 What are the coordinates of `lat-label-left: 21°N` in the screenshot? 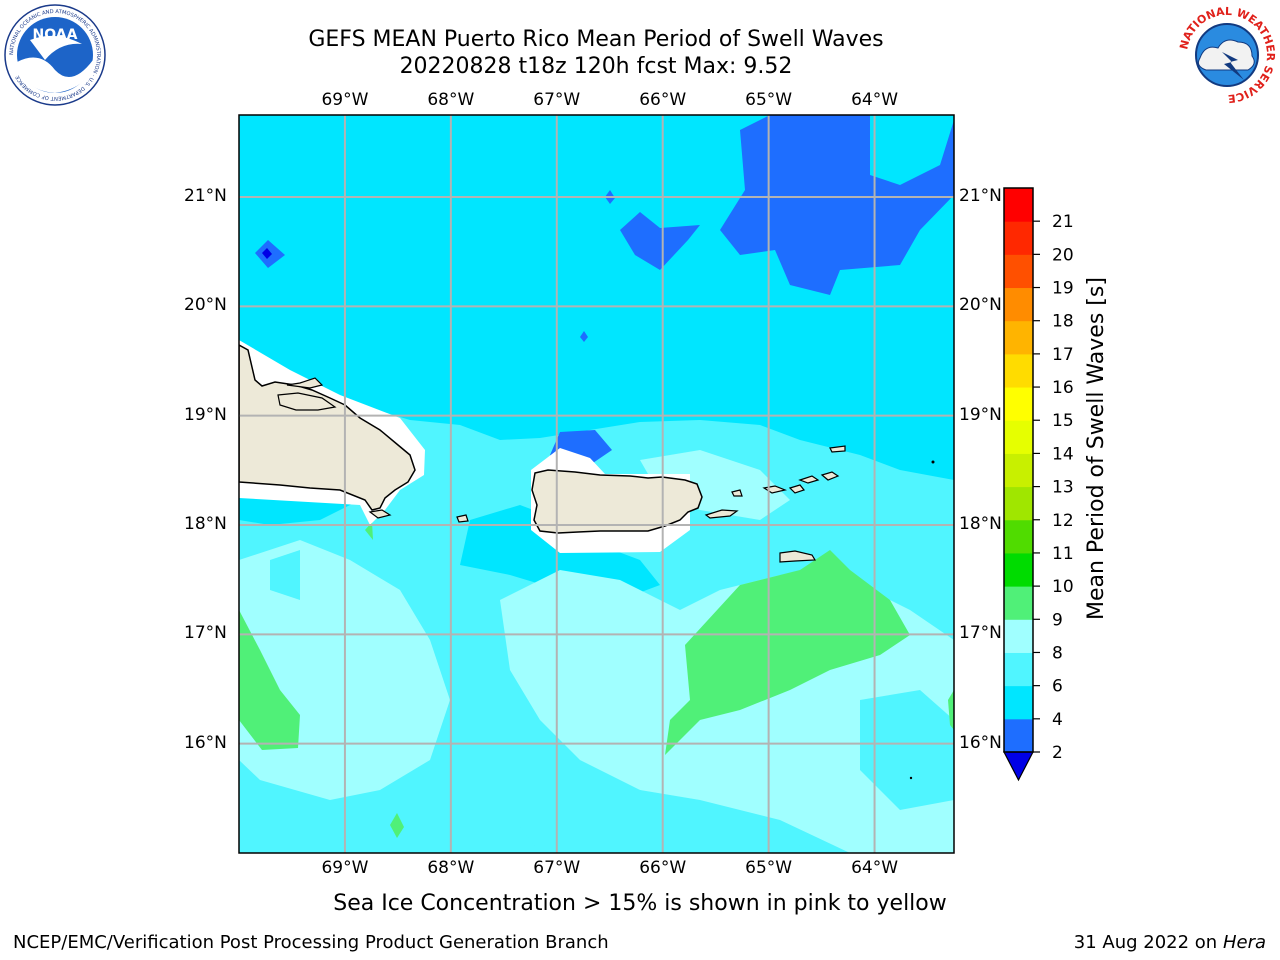 It's located at (205, 196).